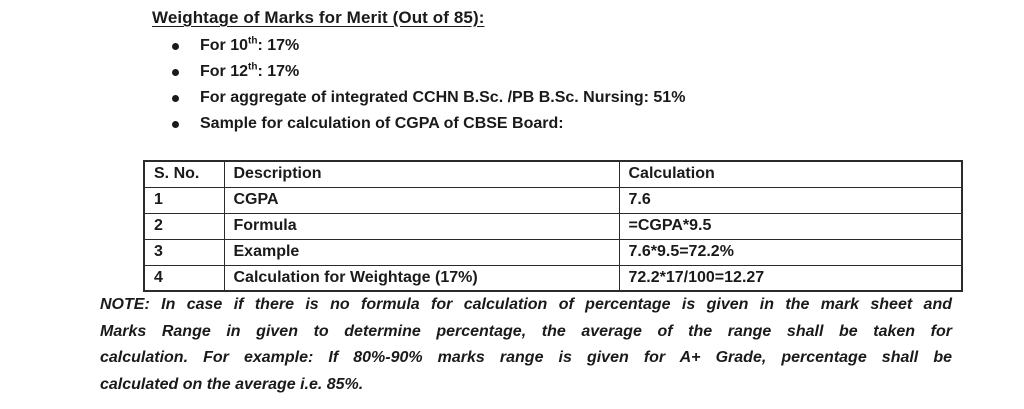 The image size is (1024, 409). Describe the element at coordinates (184, 174) in the screenshot. I see `column-header-sno: S. No.` at that location.